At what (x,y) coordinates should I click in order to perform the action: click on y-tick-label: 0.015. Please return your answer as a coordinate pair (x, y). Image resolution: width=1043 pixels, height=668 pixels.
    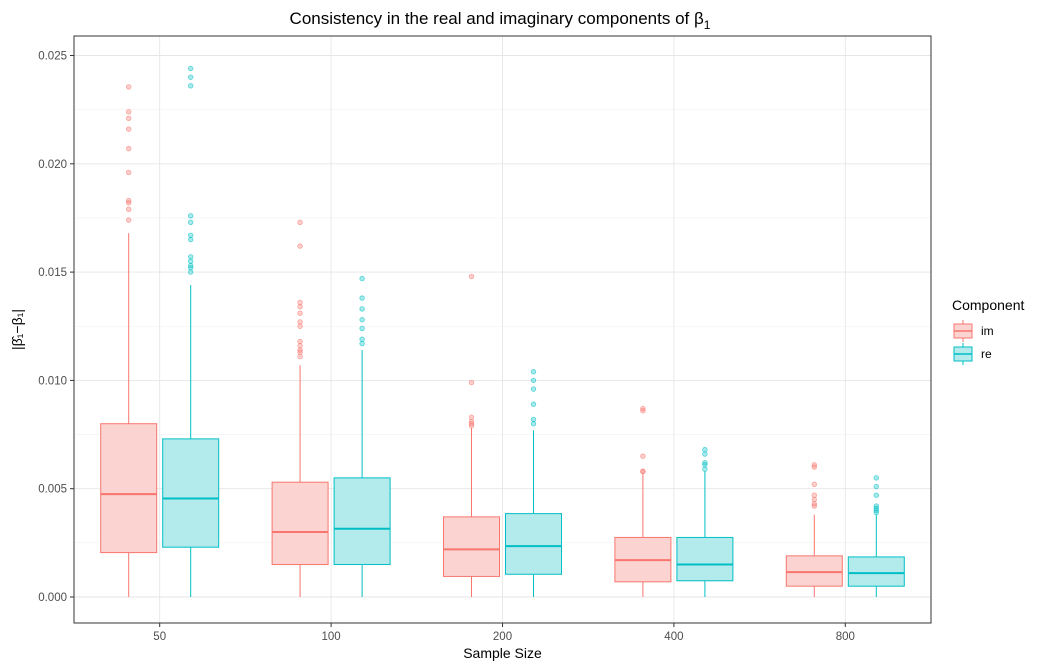
    Looking at the image, I should click on (52, 273).